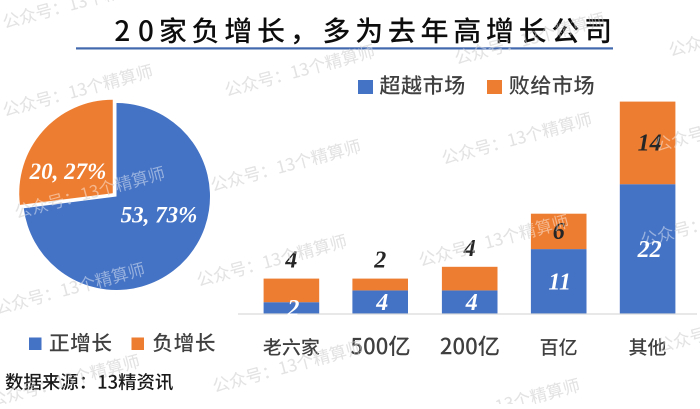  What do you see at coordinates (559, 232) in the screenshot?
I see `svg-text: 6` at bounding box center [559, 232].